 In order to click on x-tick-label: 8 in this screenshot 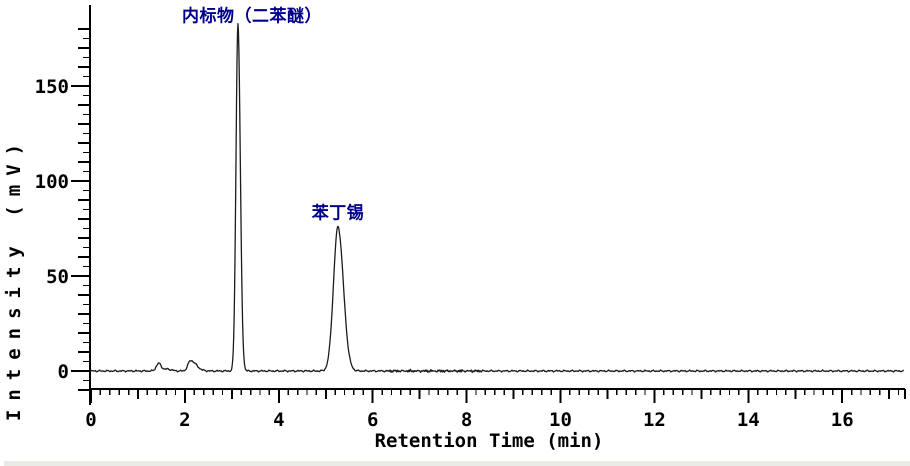, I will do `click(466, 420)`.